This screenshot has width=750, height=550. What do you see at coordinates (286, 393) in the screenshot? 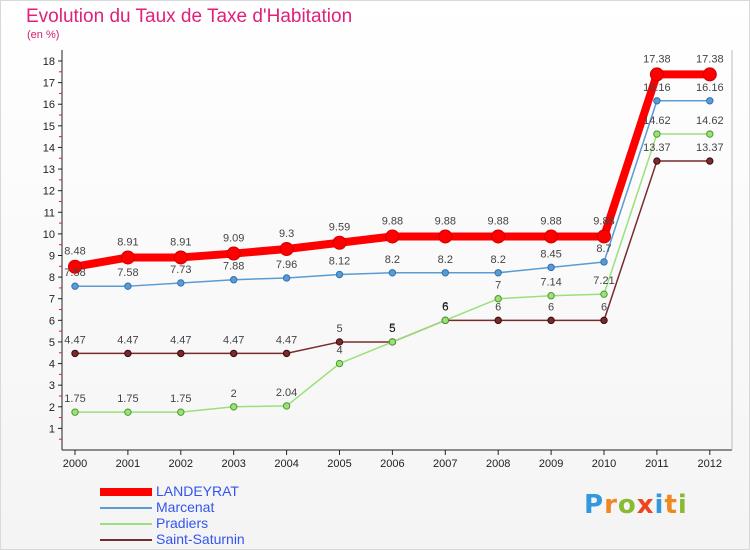
I see `data-label: 2.04` at bounding box center [286, 393].